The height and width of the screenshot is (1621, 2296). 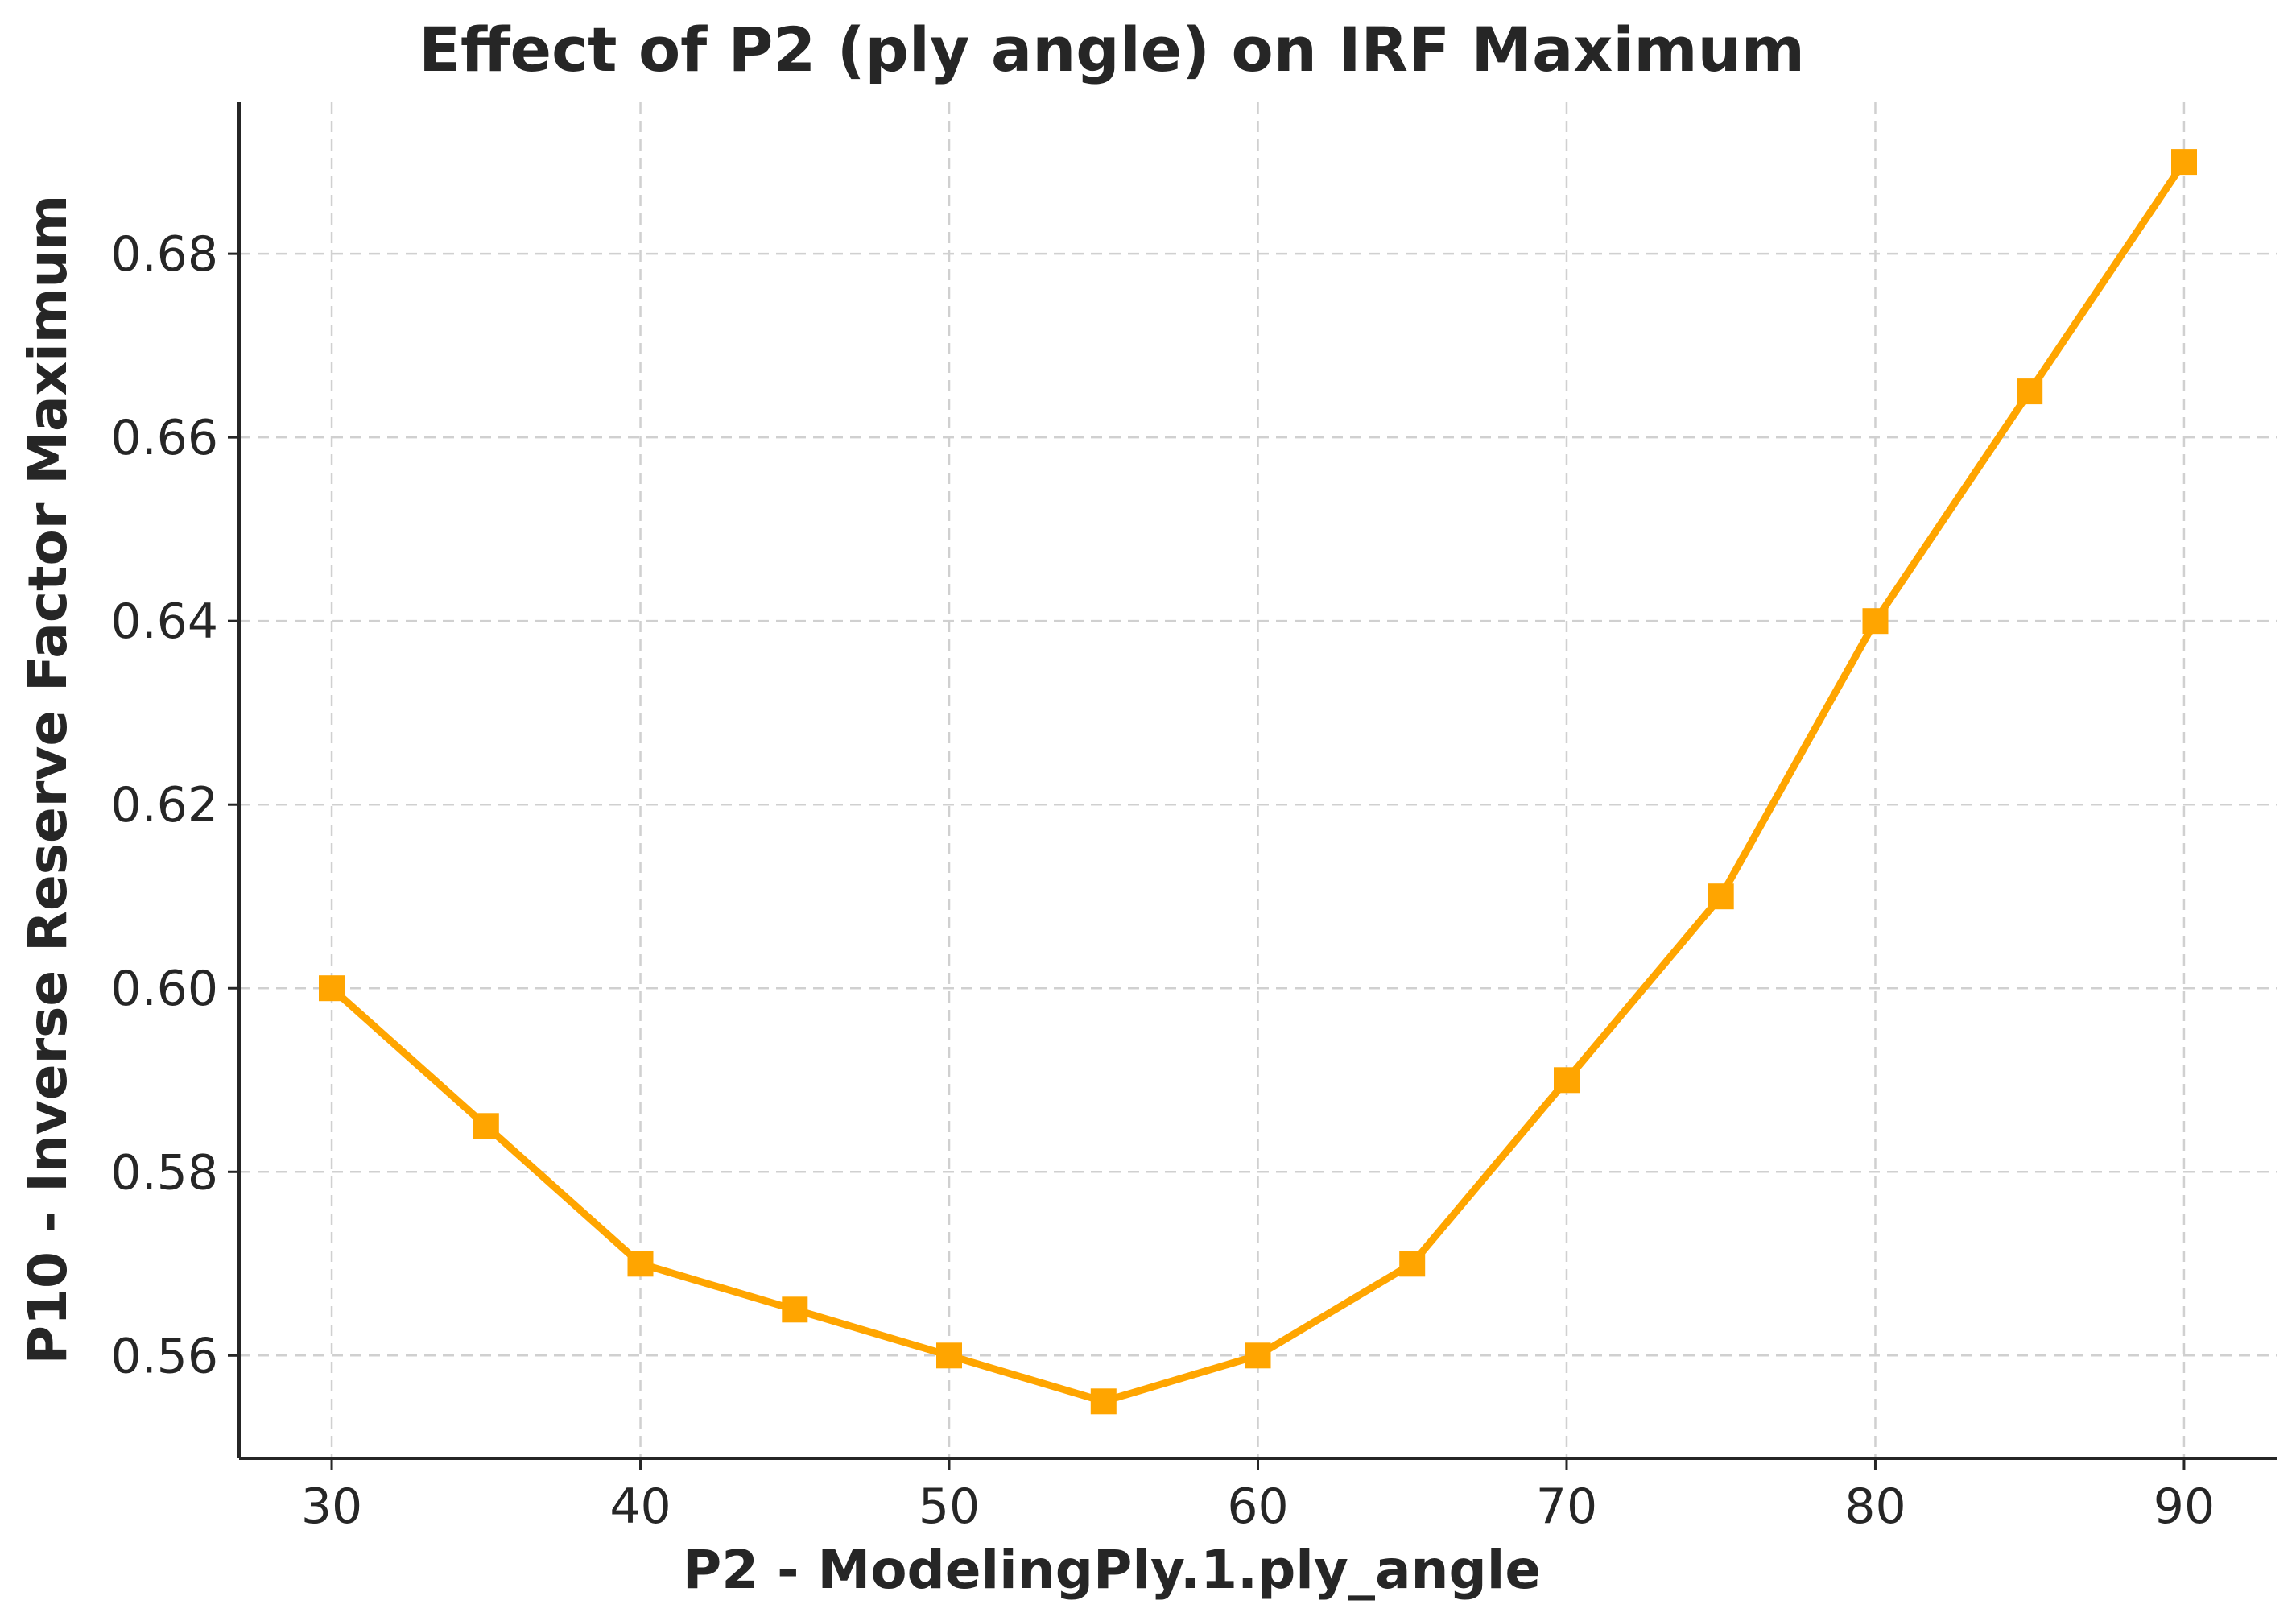 I want to click on chart-title: Effect of P2 (ply angle) on IRF Maximum, so click(x=1112, y=49).